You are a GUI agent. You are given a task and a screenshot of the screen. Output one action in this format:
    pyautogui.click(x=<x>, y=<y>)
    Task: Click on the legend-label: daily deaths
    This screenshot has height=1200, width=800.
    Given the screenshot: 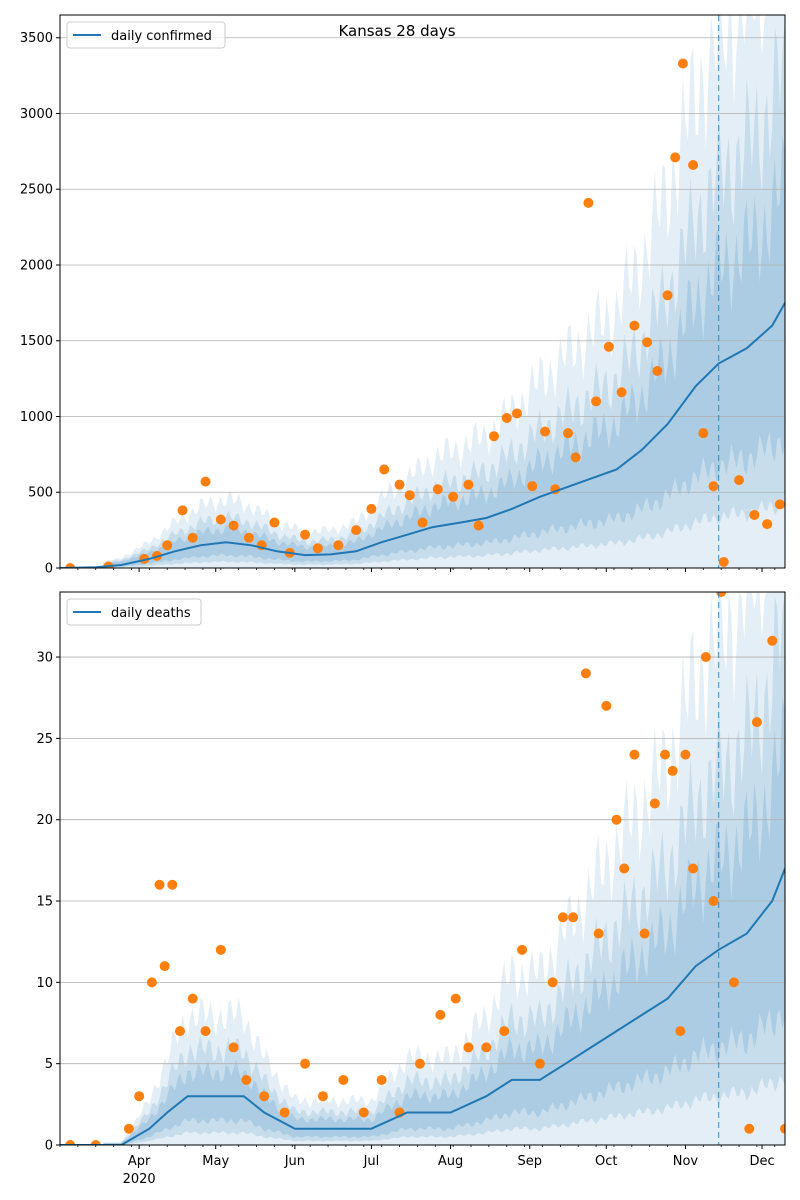 What is the action you would take?
    pyautogui.click(x=151, y=613)
    